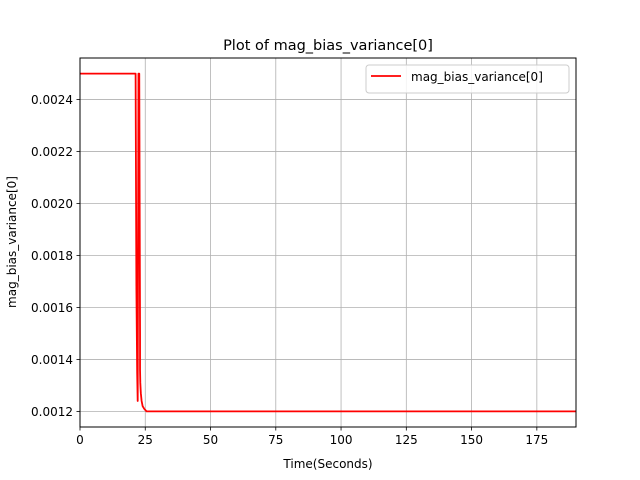 This screenshot has width=640, height=480. Describe the element at coordinates (80, 440) in the screenshot. I see `x-tick-label: 0` at that location.